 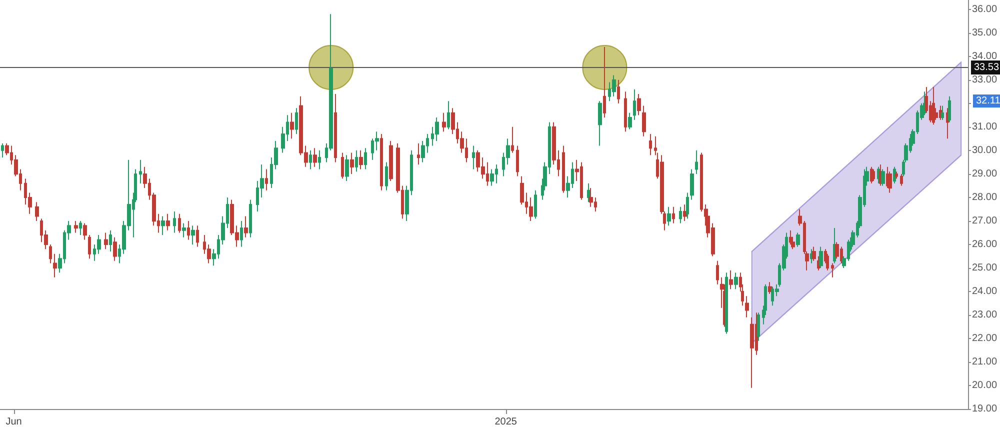 I want to click on y-tick-label: 33.00, so click(x=985, y=80).